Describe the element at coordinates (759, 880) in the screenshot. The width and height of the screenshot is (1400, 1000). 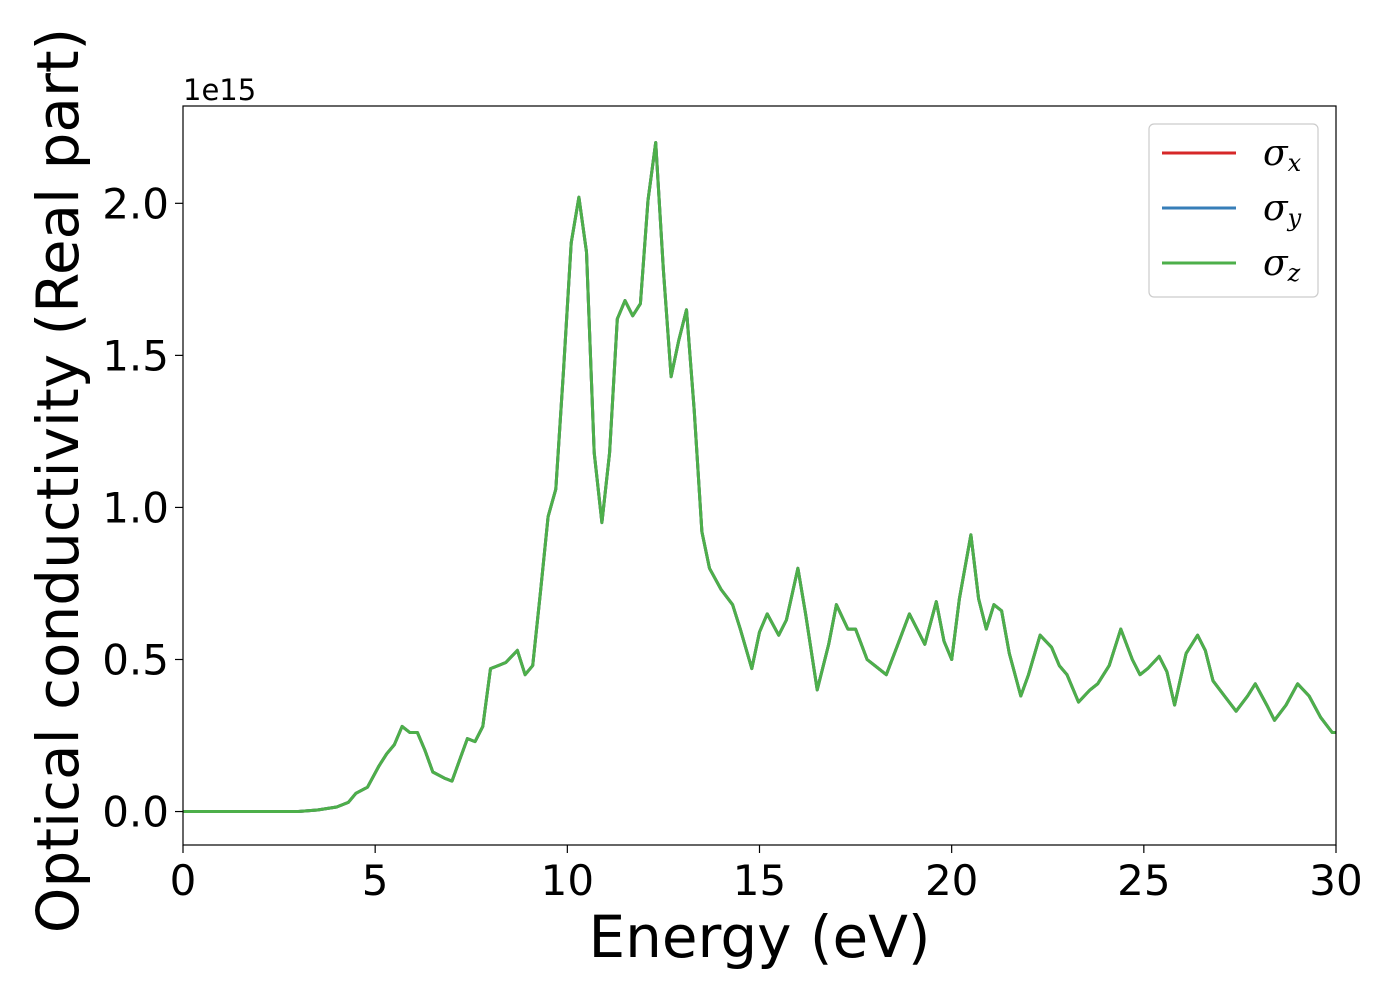
I see `x-tick-label: 15` at that location.